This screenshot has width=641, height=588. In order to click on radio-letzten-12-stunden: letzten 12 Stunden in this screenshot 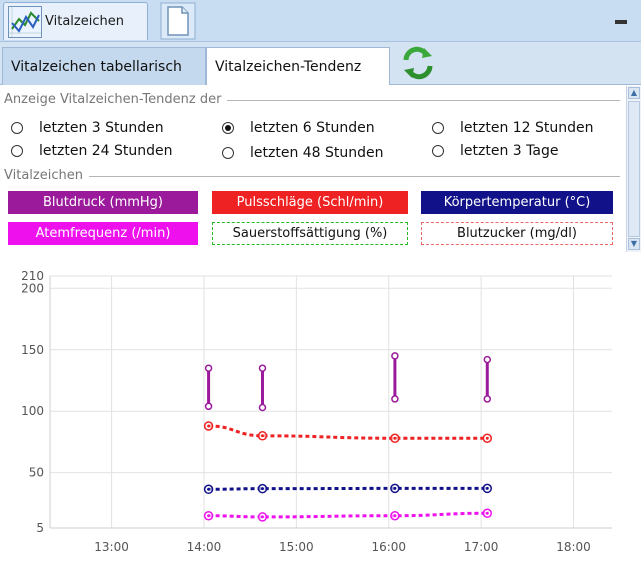, I will do `click(513, 128)`.